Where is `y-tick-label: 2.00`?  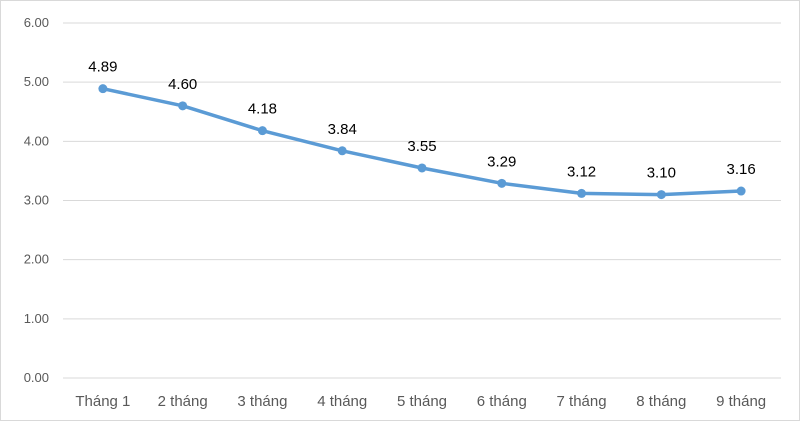 y-tick-label: 2.00 is located at coordinates (36, 259).